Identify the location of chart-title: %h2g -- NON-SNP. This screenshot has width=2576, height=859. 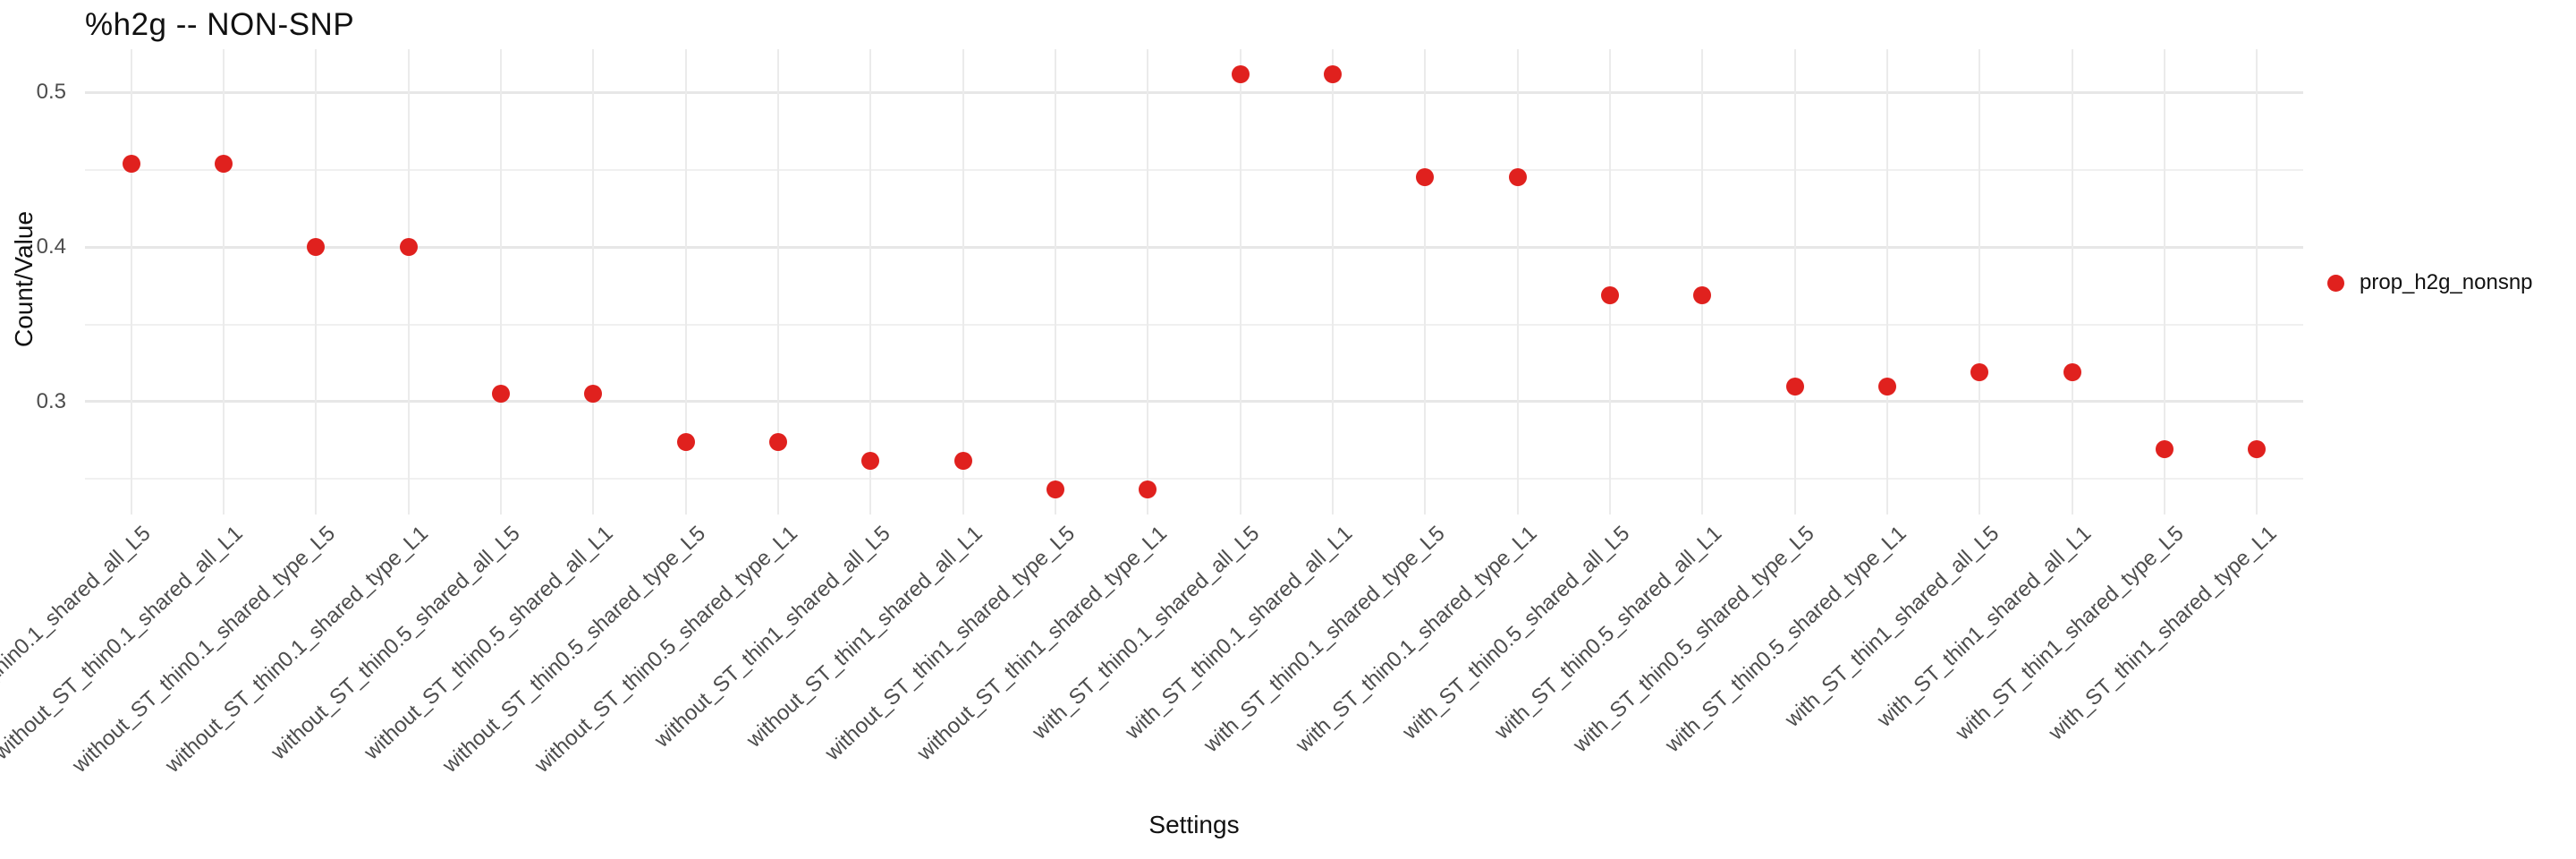
(220, 24).